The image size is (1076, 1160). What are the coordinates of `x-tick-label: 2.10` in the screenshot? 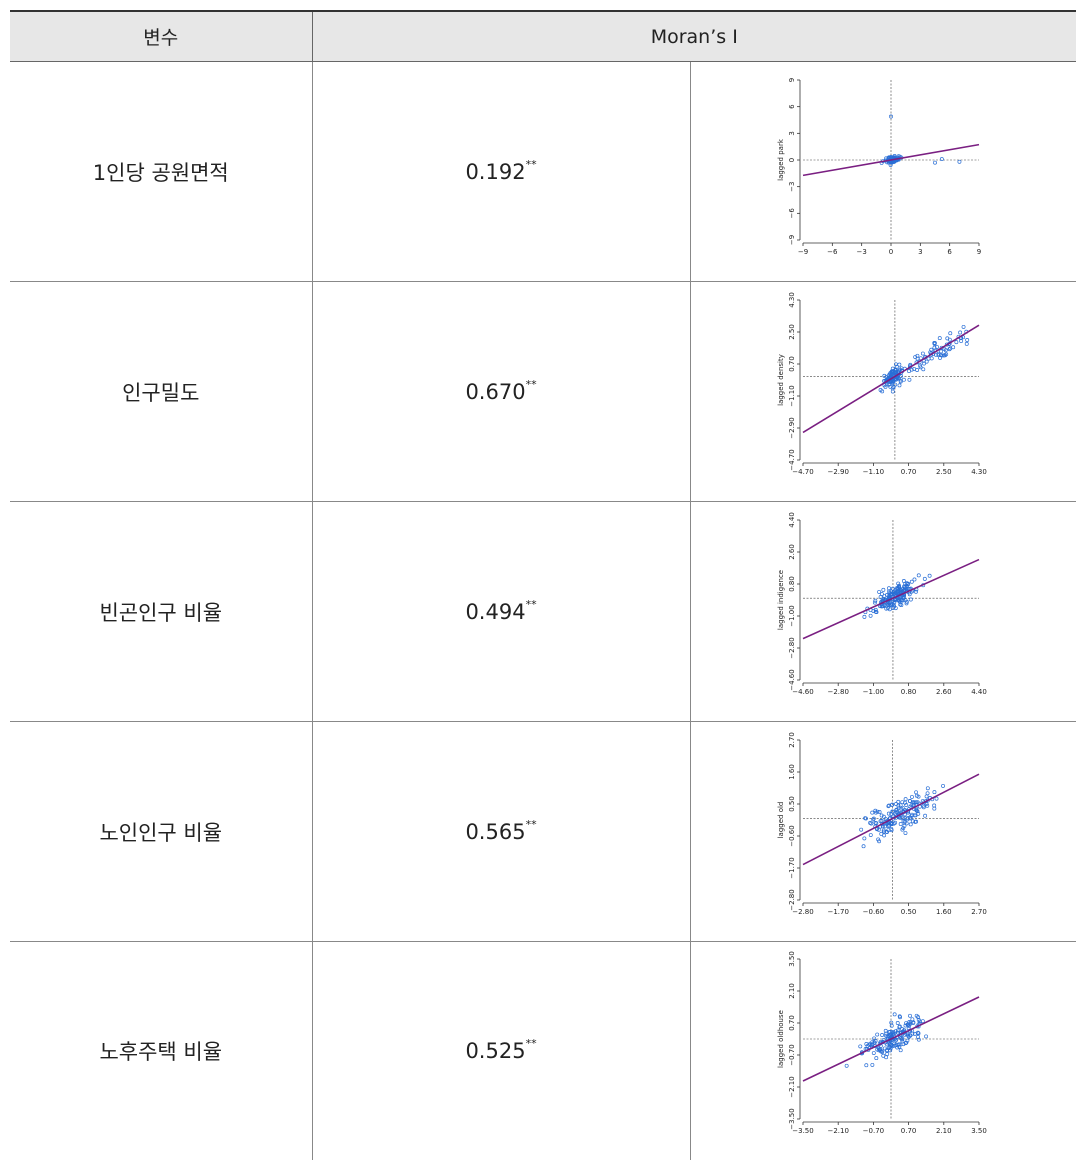 It's located at (944, 1131).